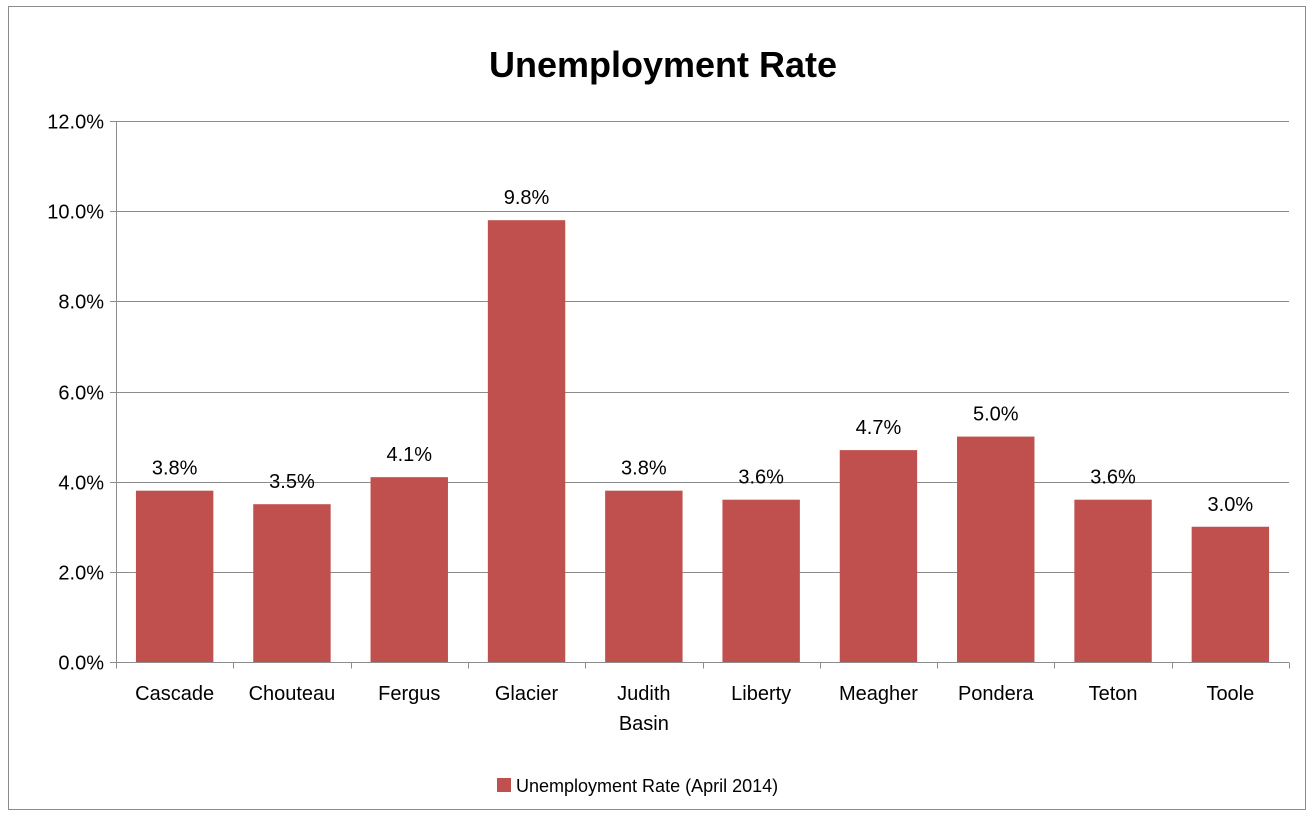 Image resolution: width=1311 pixels, height=815 pixels. Describe the element at coordinates (879, 428) in the screenshot. I see `data-label: 4.7%` at that location.